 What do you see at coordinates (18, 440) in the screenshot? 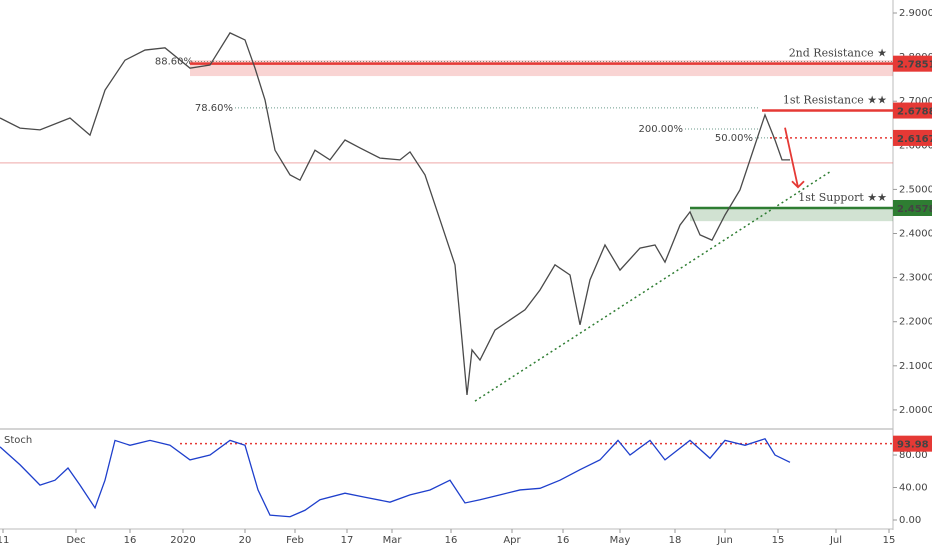
I see `pane-title: Stoch` at bounding box center [18, 440].